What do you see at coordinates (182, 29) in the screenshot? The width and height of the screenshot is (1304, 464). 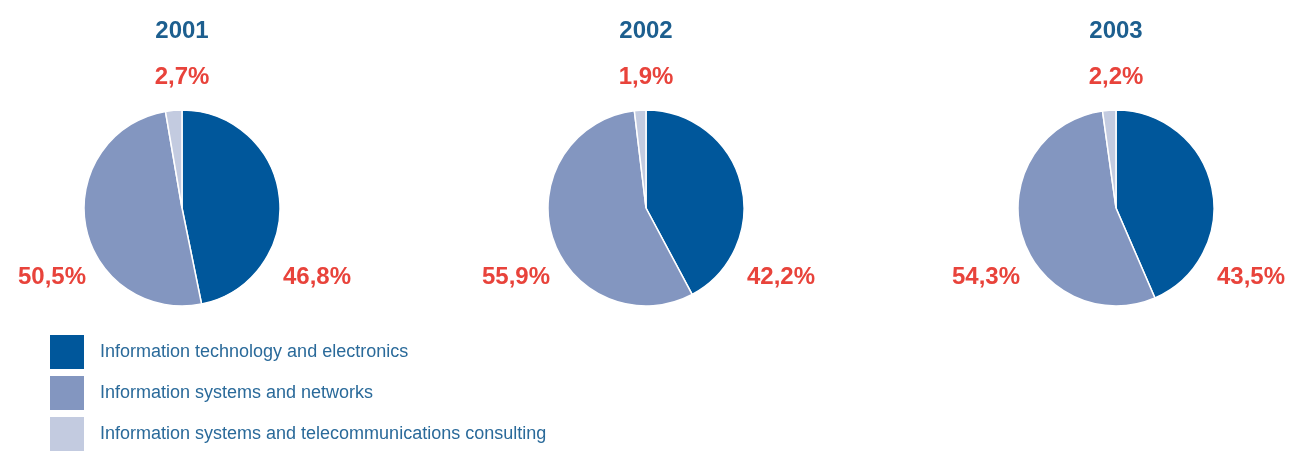 I see `chart-title: 2001` at bounding box center [182, 29].